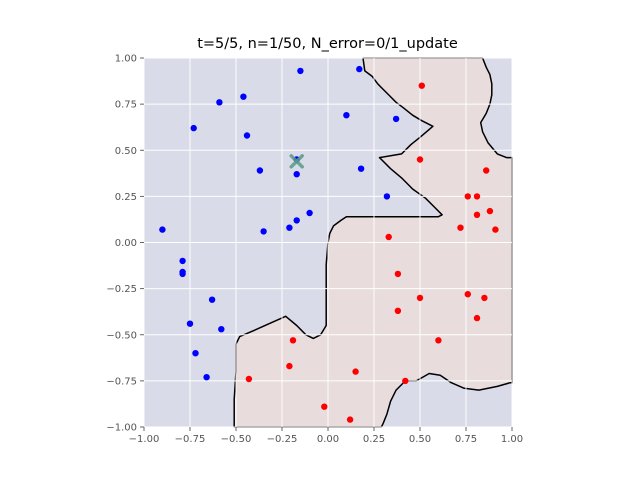  What do you see at coordinates (374, 439) in the screenshot?
I see `x-tick-label: 0.25` at bounding box center [374, 439].